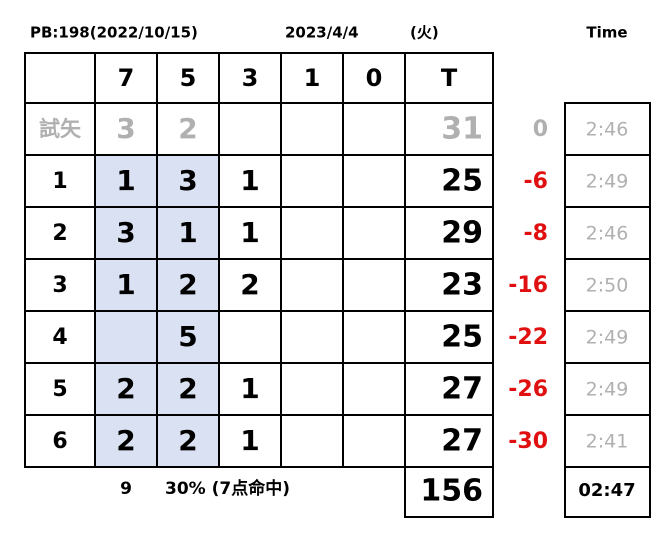 This screenshot has height=544, width=669. What do you see at coordinates (528, 441) in the screenshot?
I see `diff: -30` at bounding box center [528, 441].